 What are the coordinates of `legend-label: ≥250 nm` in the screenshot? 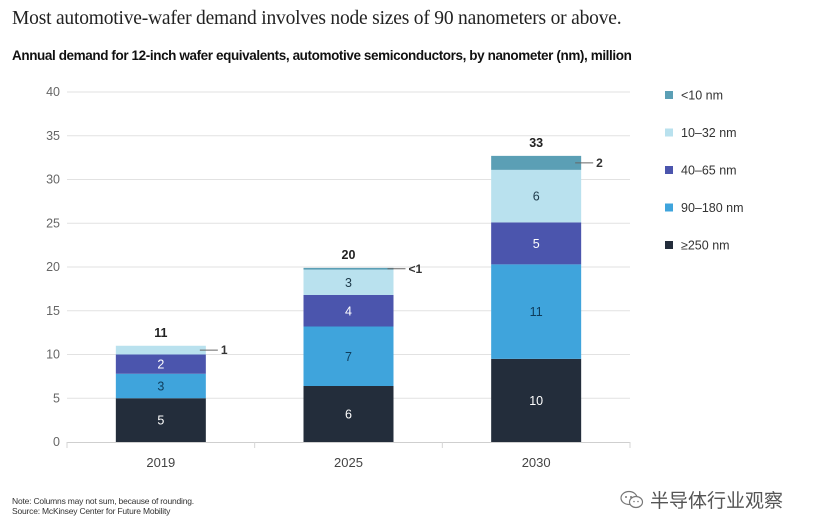 It's located at (705, 246).